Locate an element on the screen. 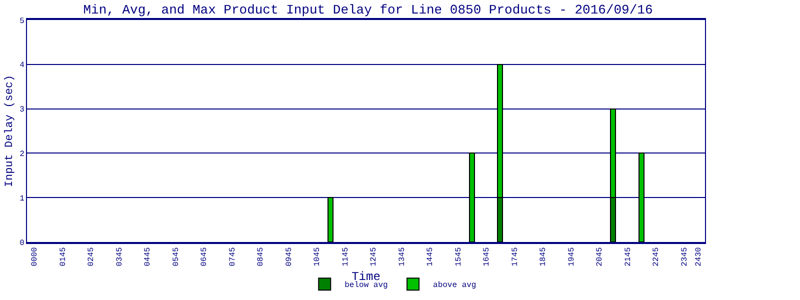 The height and width of the screenshot is (300, 800). x-tick-label: 0945 is located at coordinates (289, 256).